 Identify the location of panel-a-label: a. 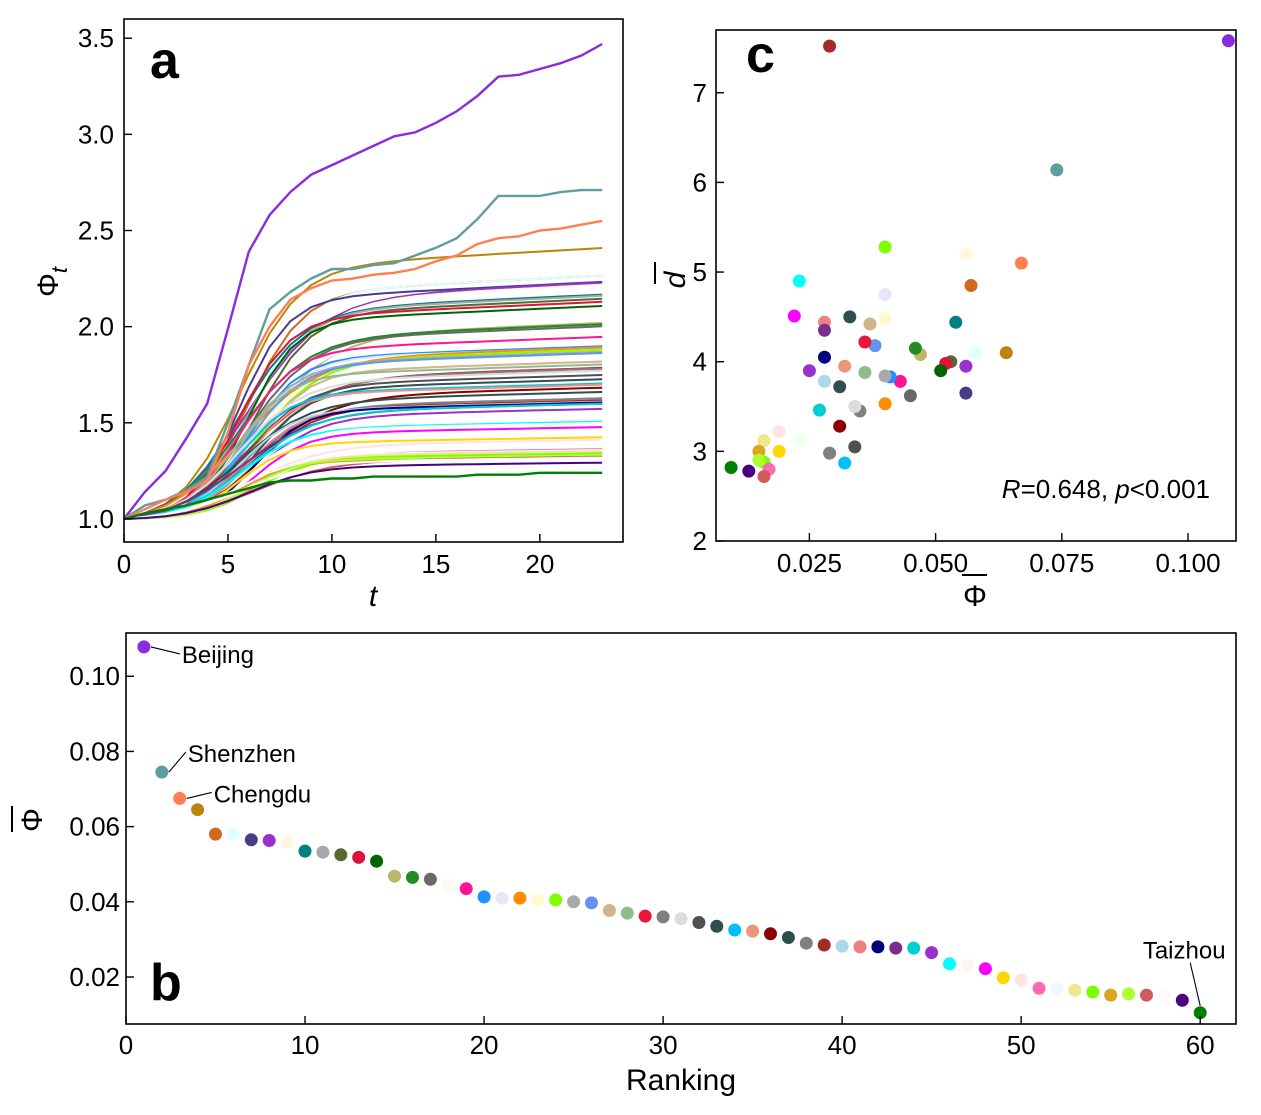
(165, 61).